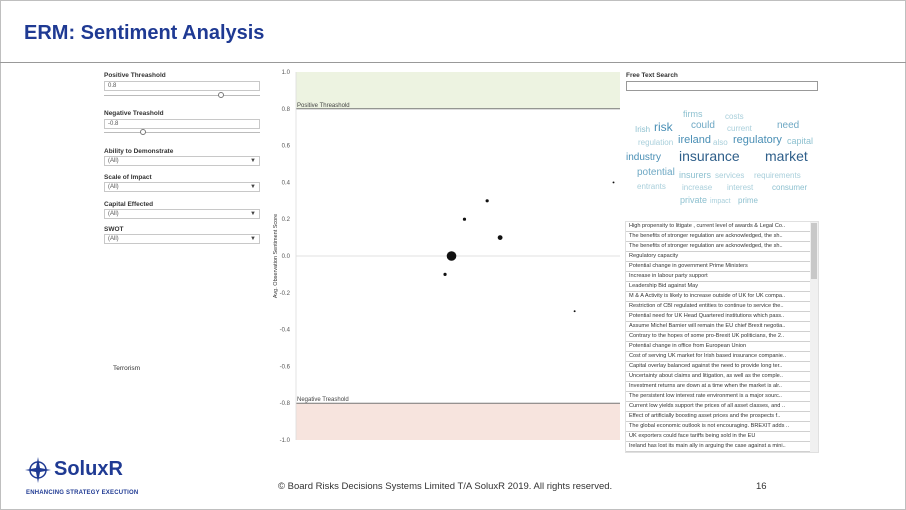 The image size is (906, 510). What do you see at coordinates (139, 151) in the screenshot?
I see `ability-filter-label: Ability to Demonstrate` at bounding box center [139, 151].